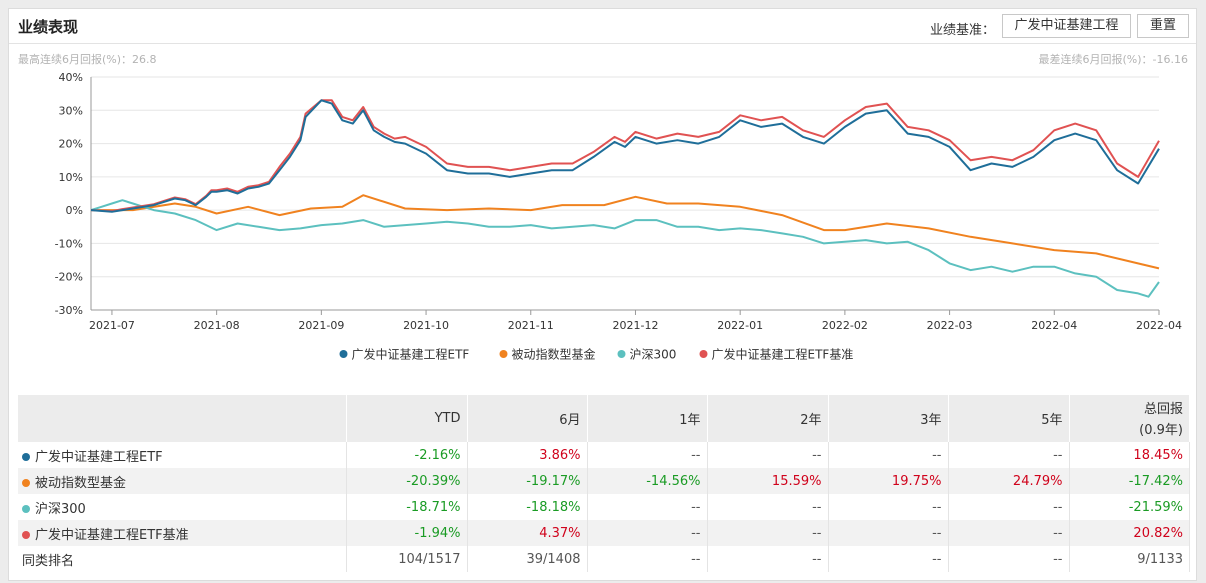 The width and height of the screenshot is (1206, 583). I want to click on table-row: 广发中证基建工程ETF基准 -1.94% 4.37% -- -- -- -- 20.82%, so click(604, 533).